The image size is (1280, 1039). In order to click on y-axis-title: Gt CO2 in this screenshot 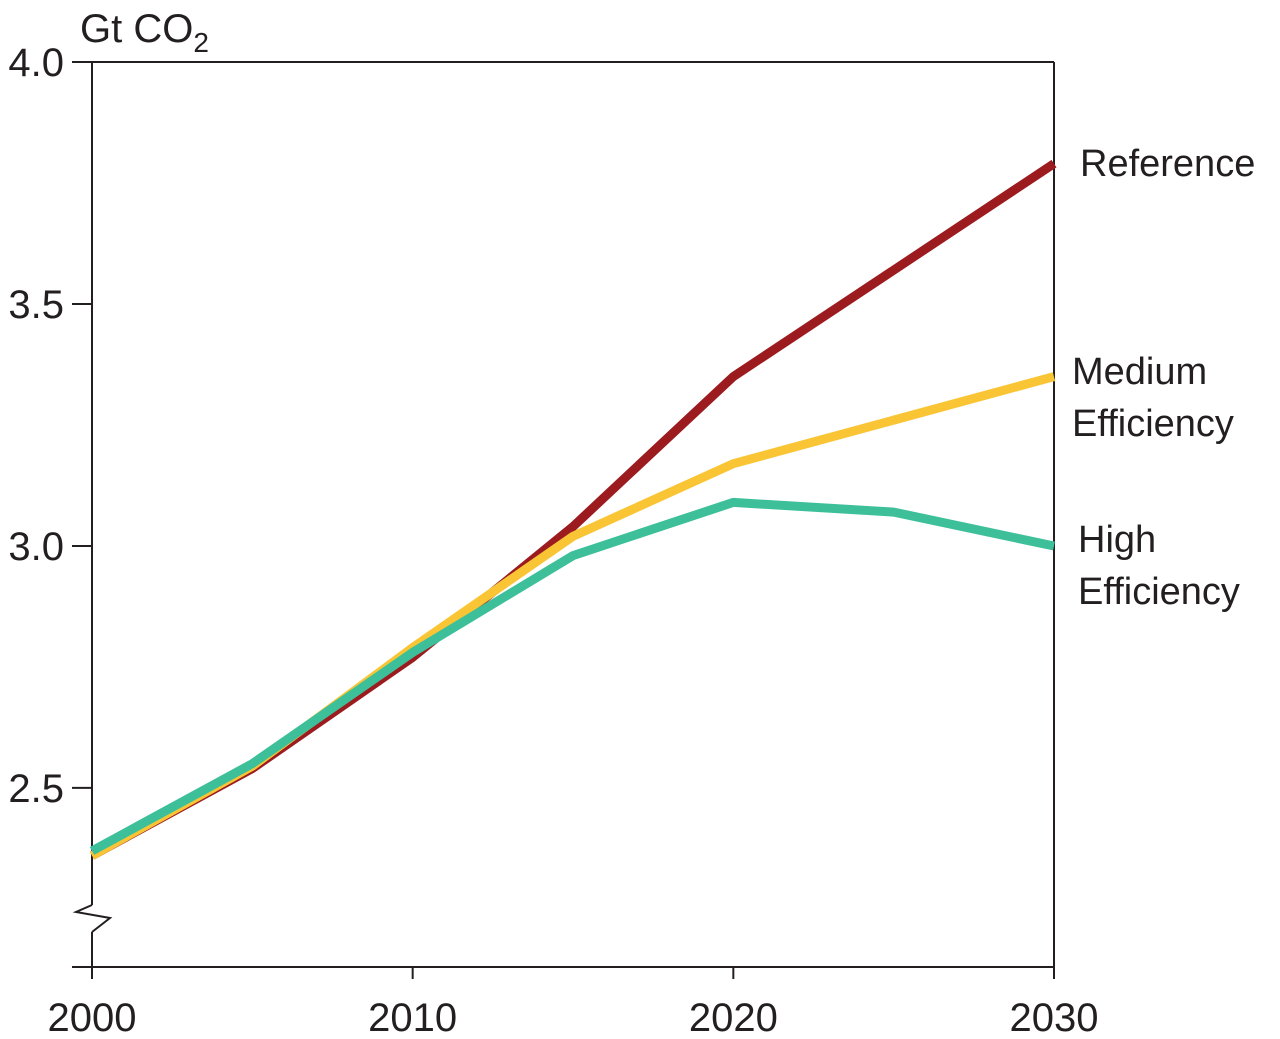, I will do `click(144, 32)`.